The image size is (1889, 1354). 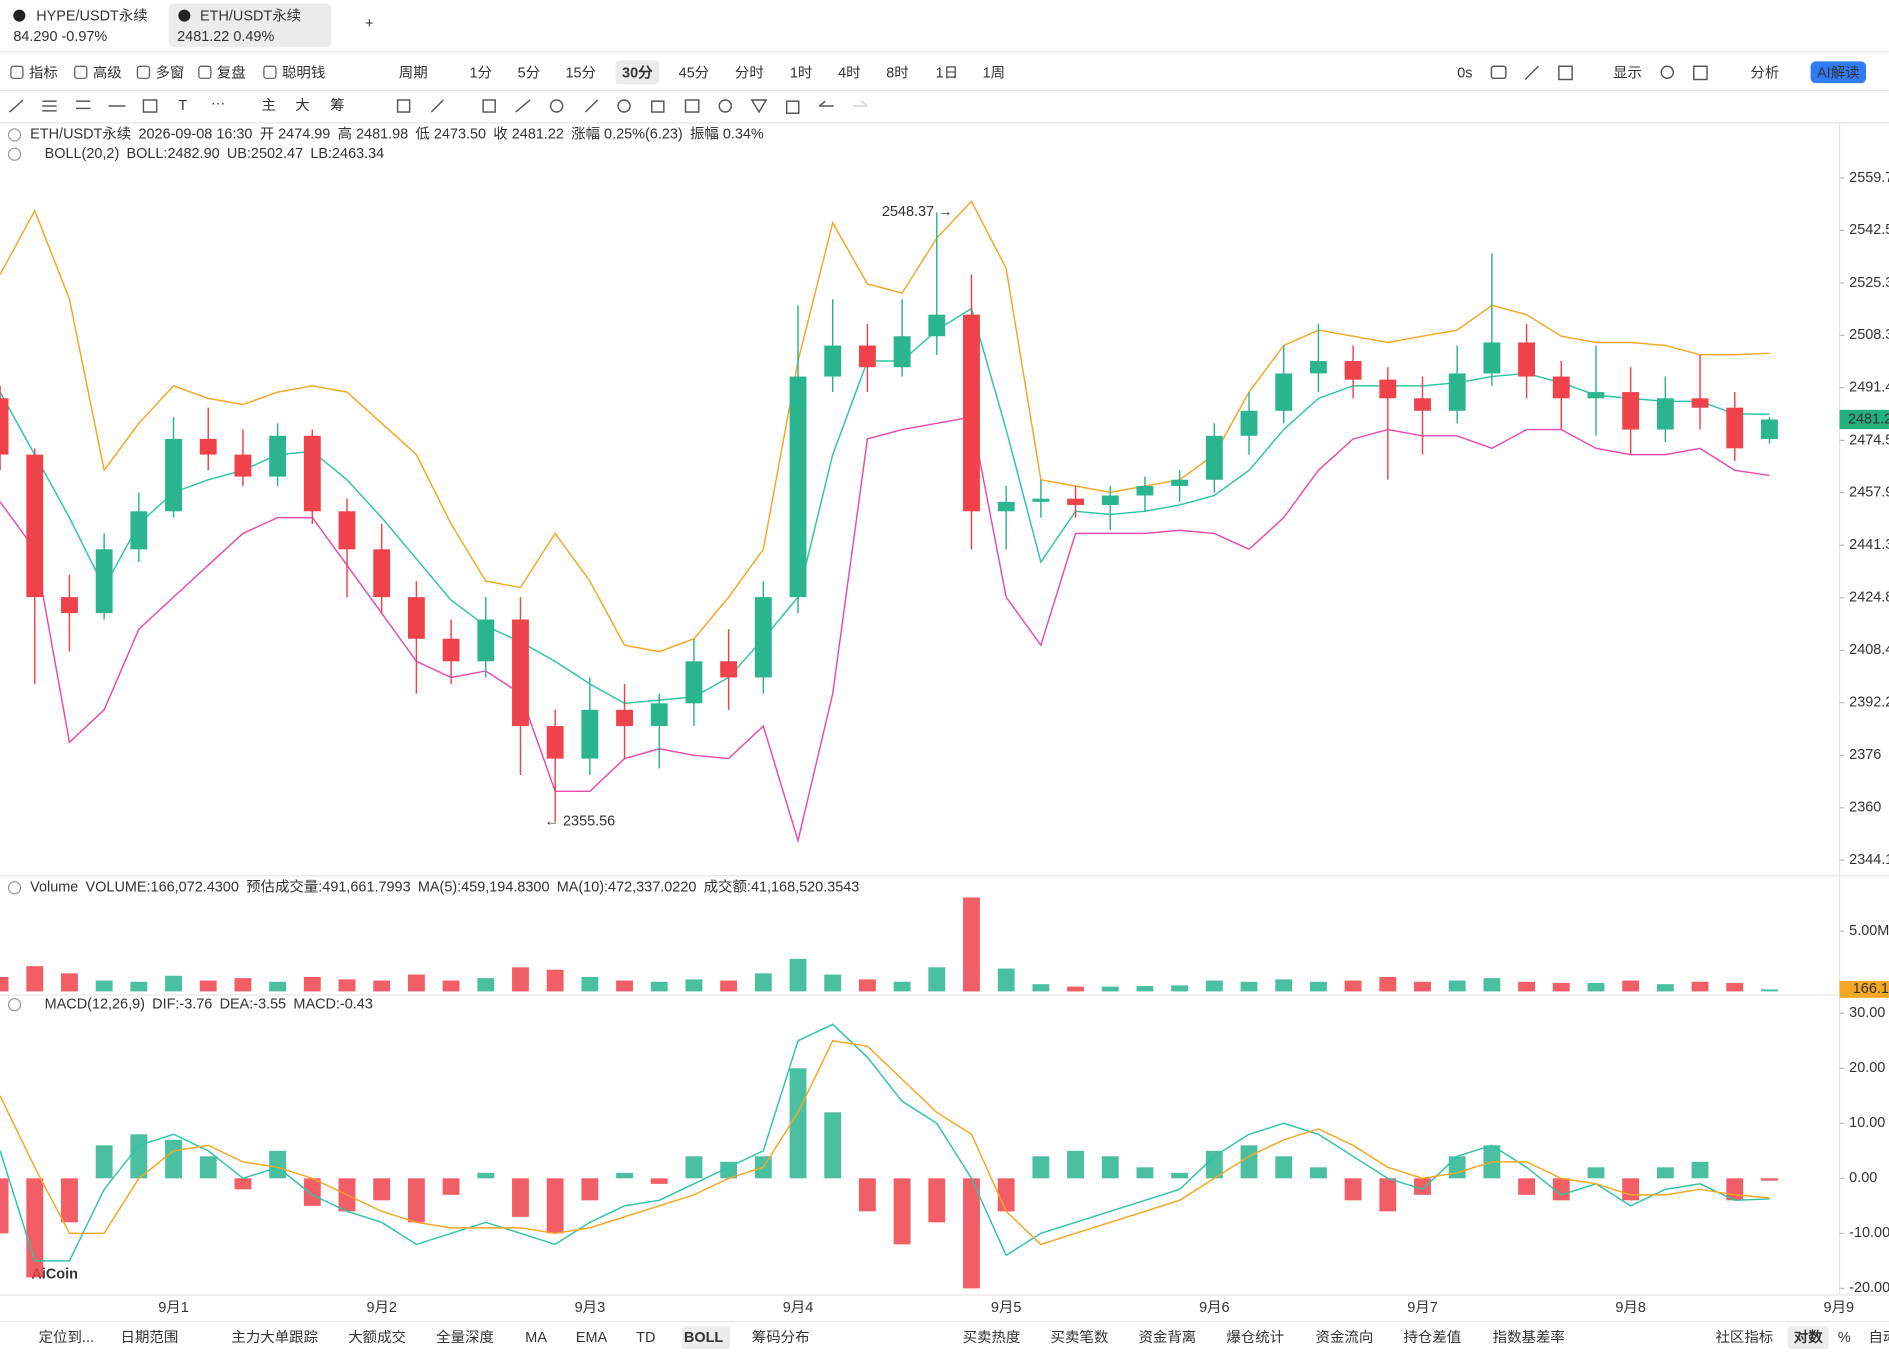 What do you see at coordinates (645, 1338) in the screenshot?
I see `indicator-button: TD` at bounding box center [645, 1338].